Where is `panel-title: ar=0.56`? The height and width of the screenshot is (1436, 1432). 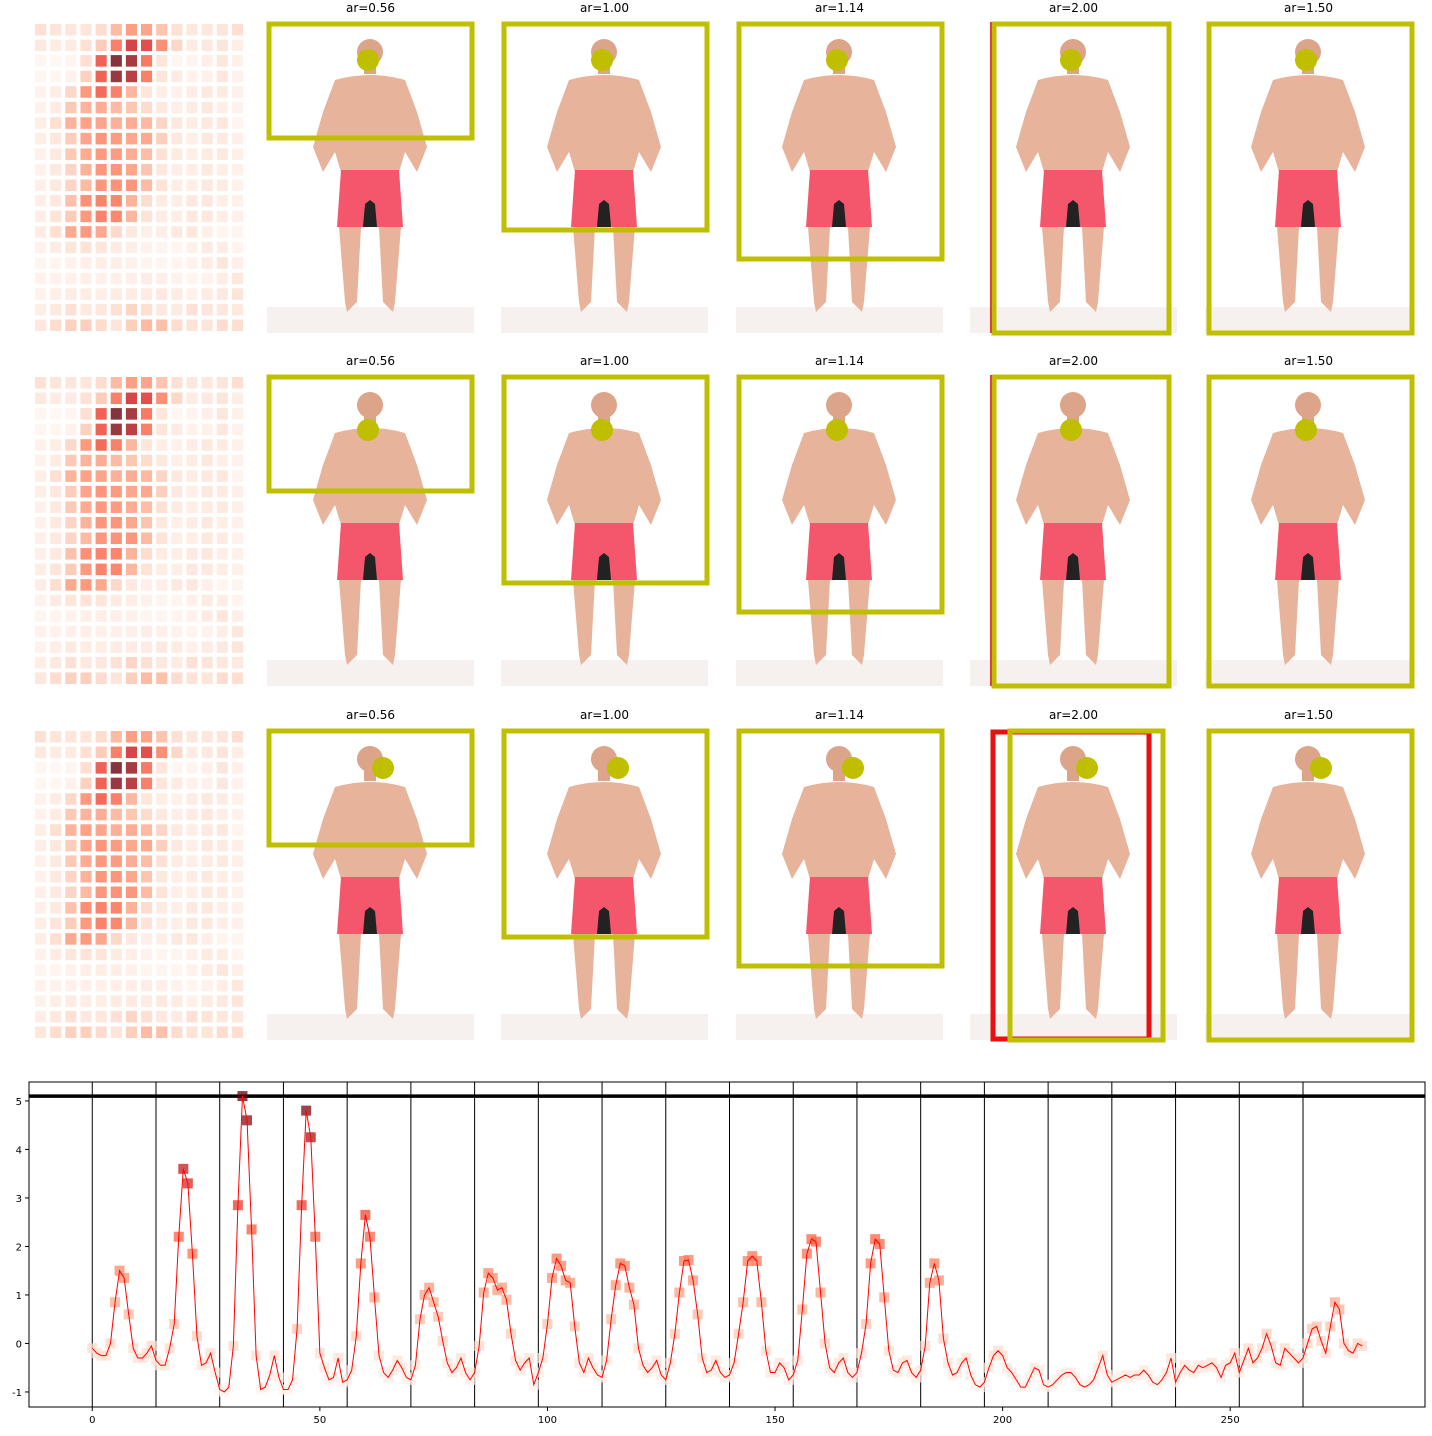 panel-title: ar=0.56 is located at coordinates (370, 8).